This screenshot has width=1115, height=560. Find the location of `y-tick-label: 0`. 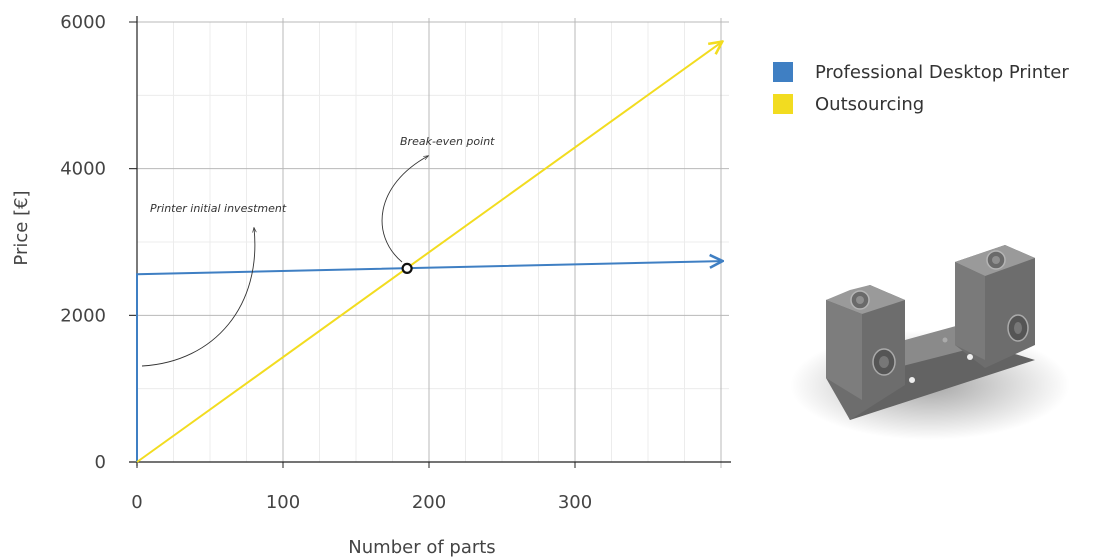

y-tick-label: 0 is located at coordinates (100, 462).